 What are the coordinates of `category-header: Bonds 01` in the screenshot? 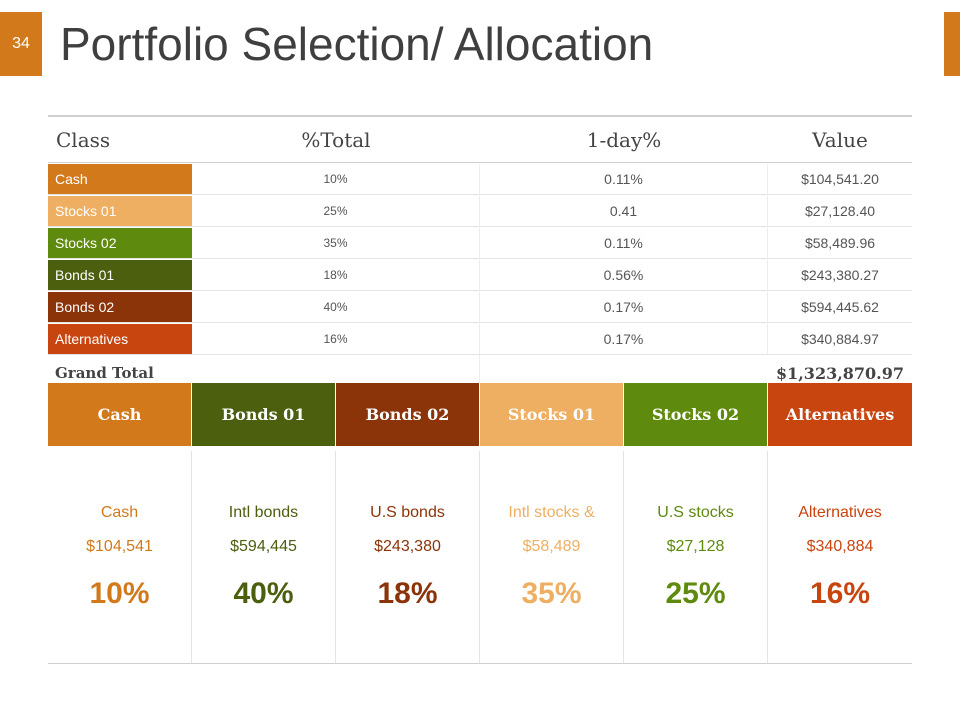 It's located at (264, 414).